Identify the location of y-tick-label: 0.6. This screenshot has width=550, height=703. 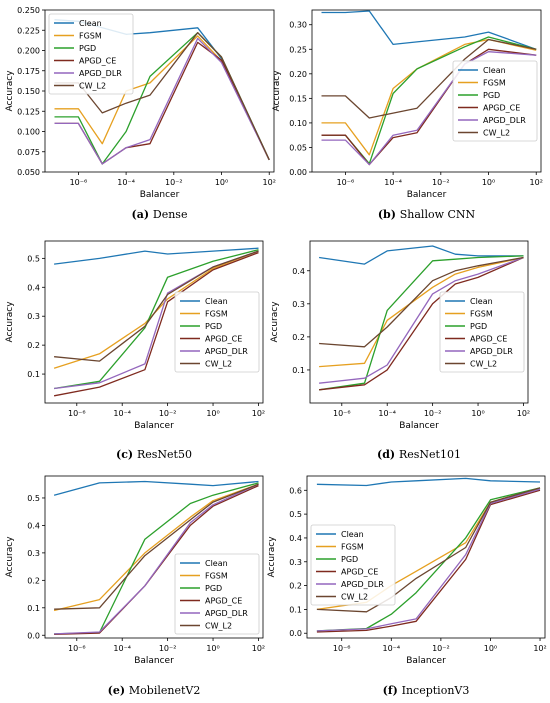
(295, 490).